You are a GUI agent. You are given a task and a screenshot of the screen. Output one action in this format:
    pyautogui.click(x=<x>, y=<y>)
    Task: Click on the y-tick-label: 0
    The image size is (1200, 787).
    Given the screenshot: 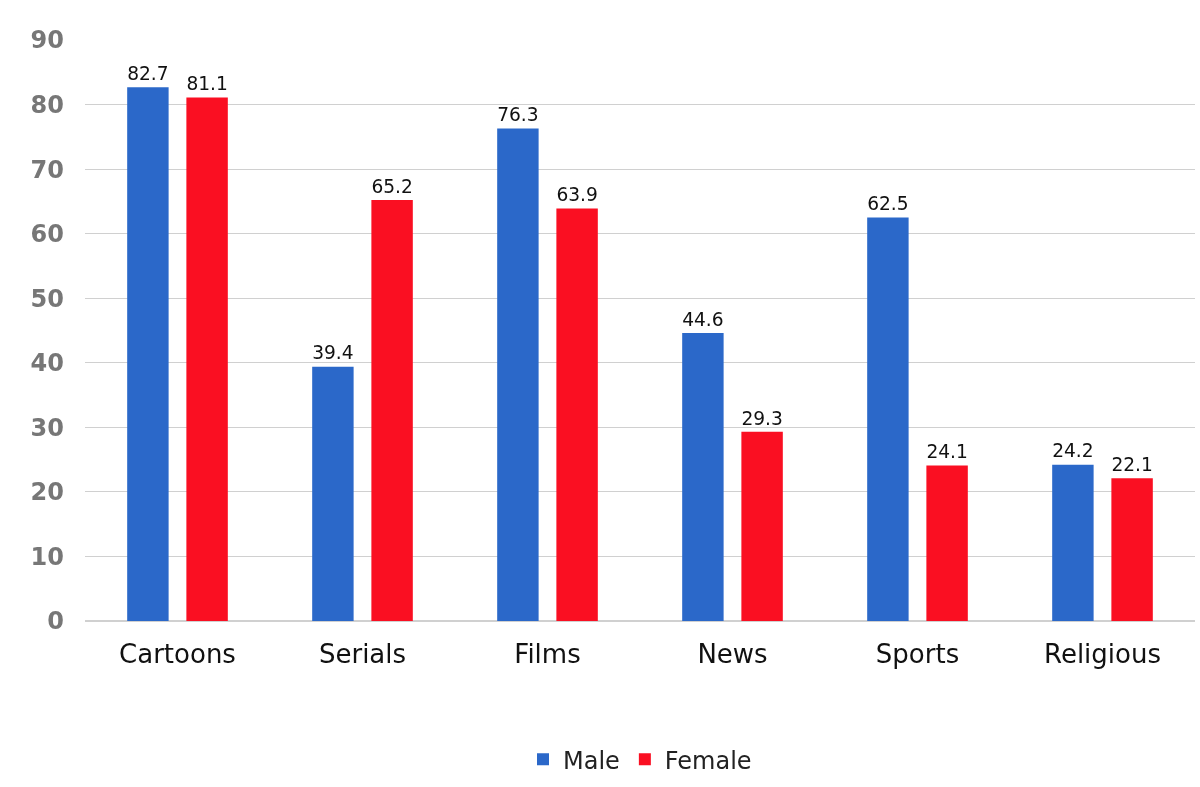 What is the action you would take?
    pyautogui.click(x=55, y=621)
    